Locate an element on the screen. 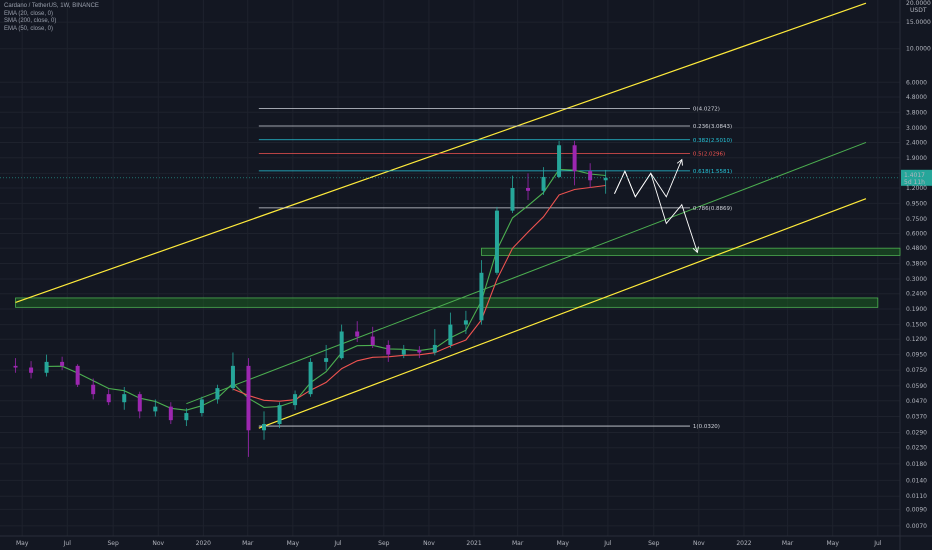 The image size is (932, 550). fib-label: 0.618(1.5581) is located at coordinates (712, 172).